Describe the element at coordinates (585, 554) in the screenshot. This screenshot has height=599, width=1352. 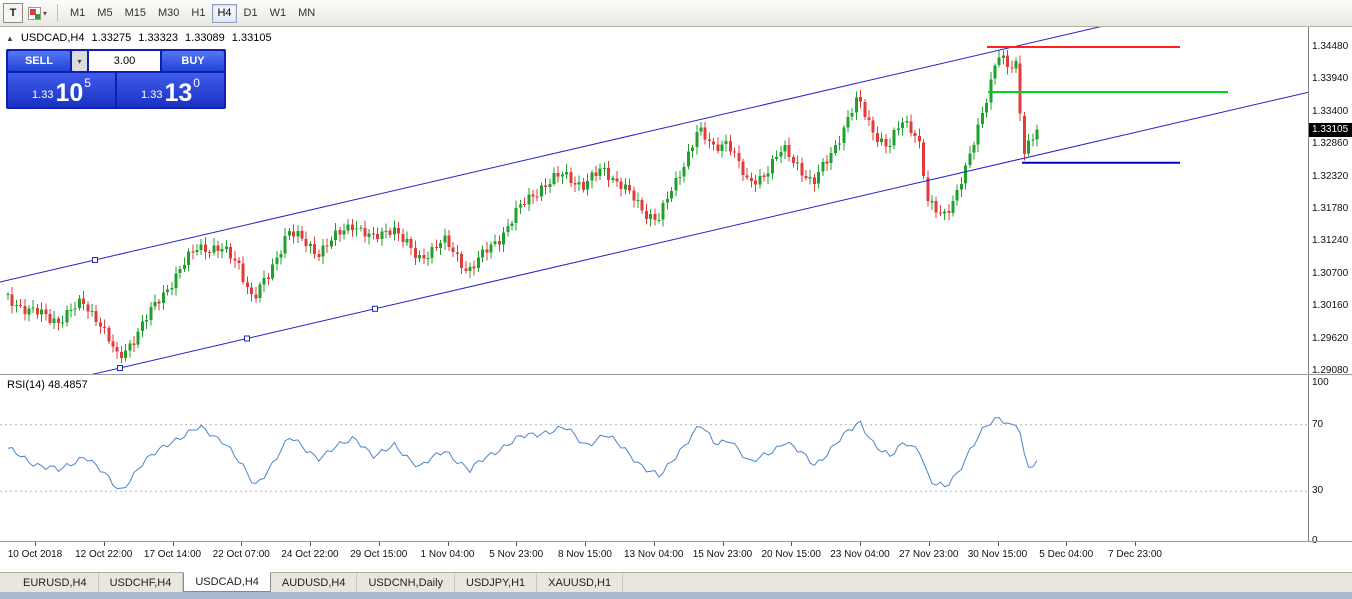
I see `time-axis-label: 8 Nov 15:00` at that location.